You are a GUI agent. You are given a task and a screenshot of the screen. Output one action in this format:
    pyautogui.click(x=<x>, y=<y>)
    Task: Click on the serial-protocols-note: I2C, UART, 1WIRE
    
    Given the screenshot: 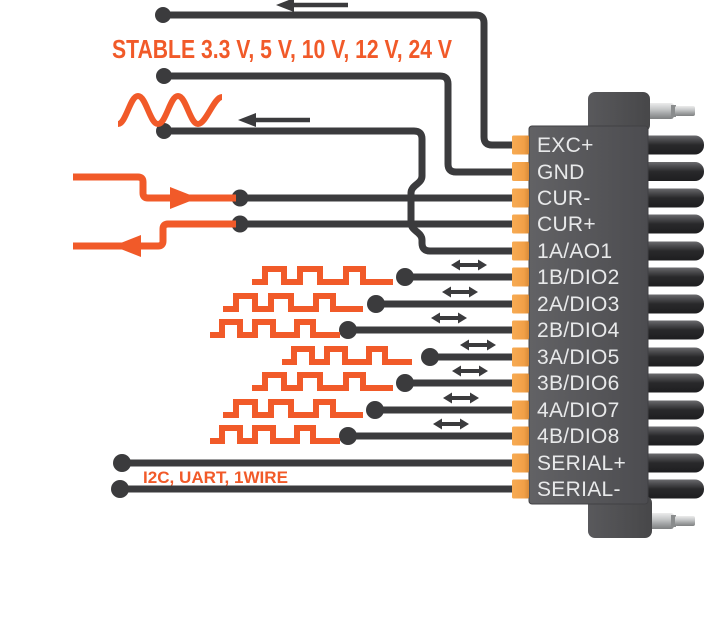 What is the action you would take?
    pyautogui.click(x=215, y=477)
    